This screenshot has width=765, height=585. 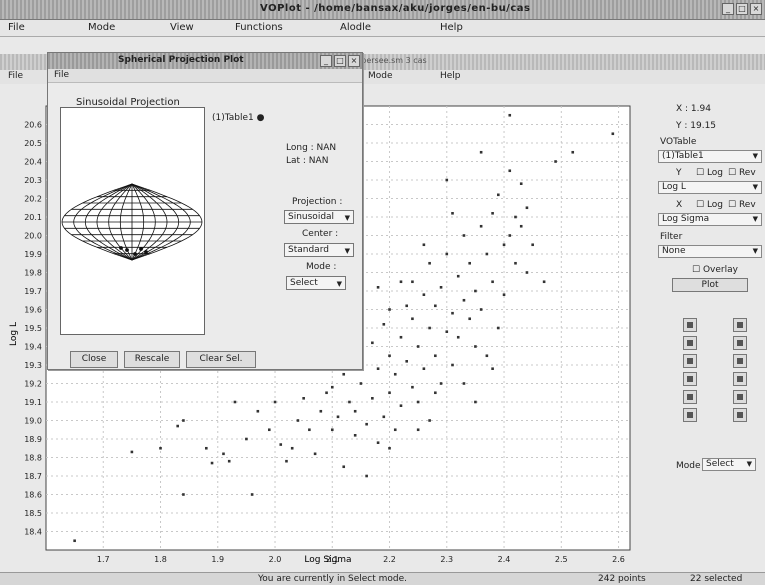 What do you see at coordinates (33, 328) in the screenshot?
I see `y-tick-label: 19.5` at bounding box center [33, 328].